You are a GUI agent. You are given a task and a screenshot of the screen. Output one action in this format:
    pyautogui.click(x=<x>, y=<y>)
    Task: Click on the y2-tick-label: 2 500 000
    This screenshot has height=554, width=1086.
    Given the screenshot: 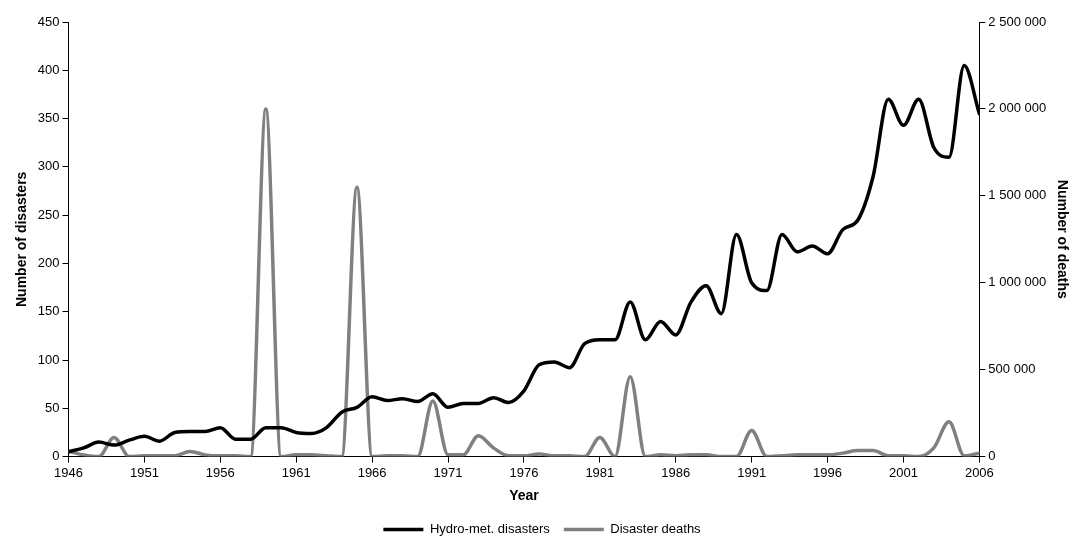 What is the action you would take?
    pyautogui.click(x=1017, y=21)
    